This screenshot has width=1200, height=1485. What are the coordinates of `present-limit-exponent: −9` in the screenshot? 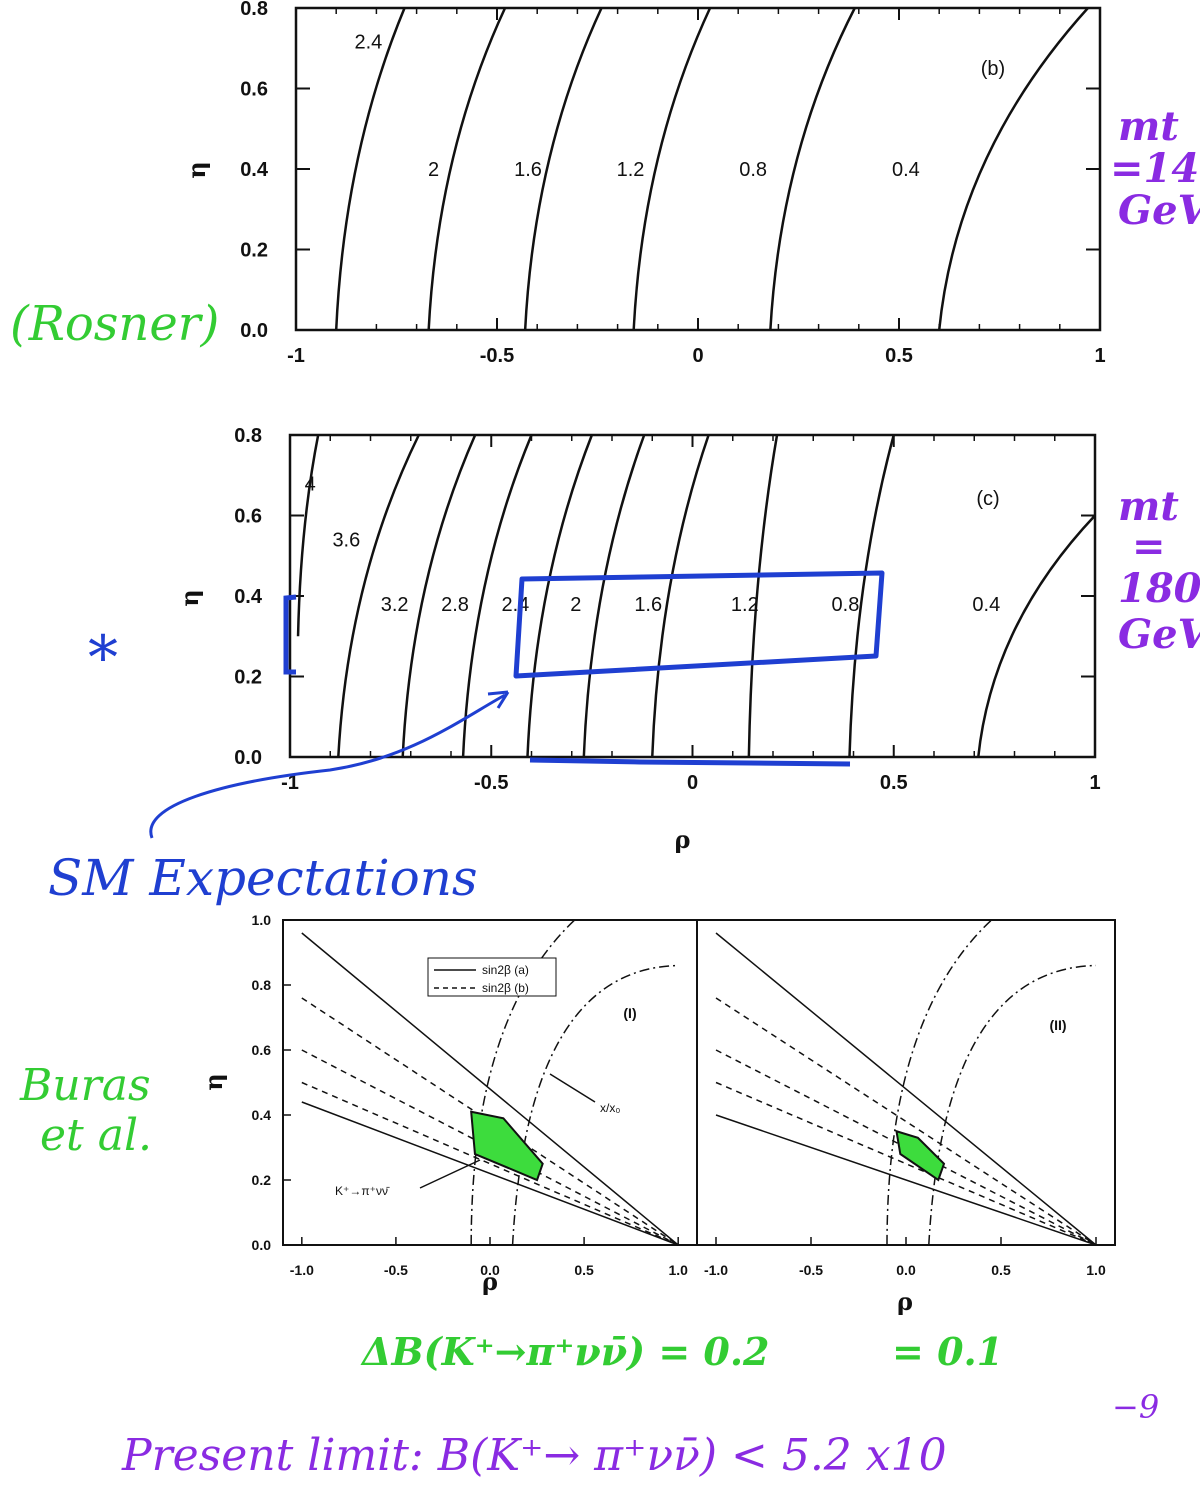 It's located at (1135, 1407).